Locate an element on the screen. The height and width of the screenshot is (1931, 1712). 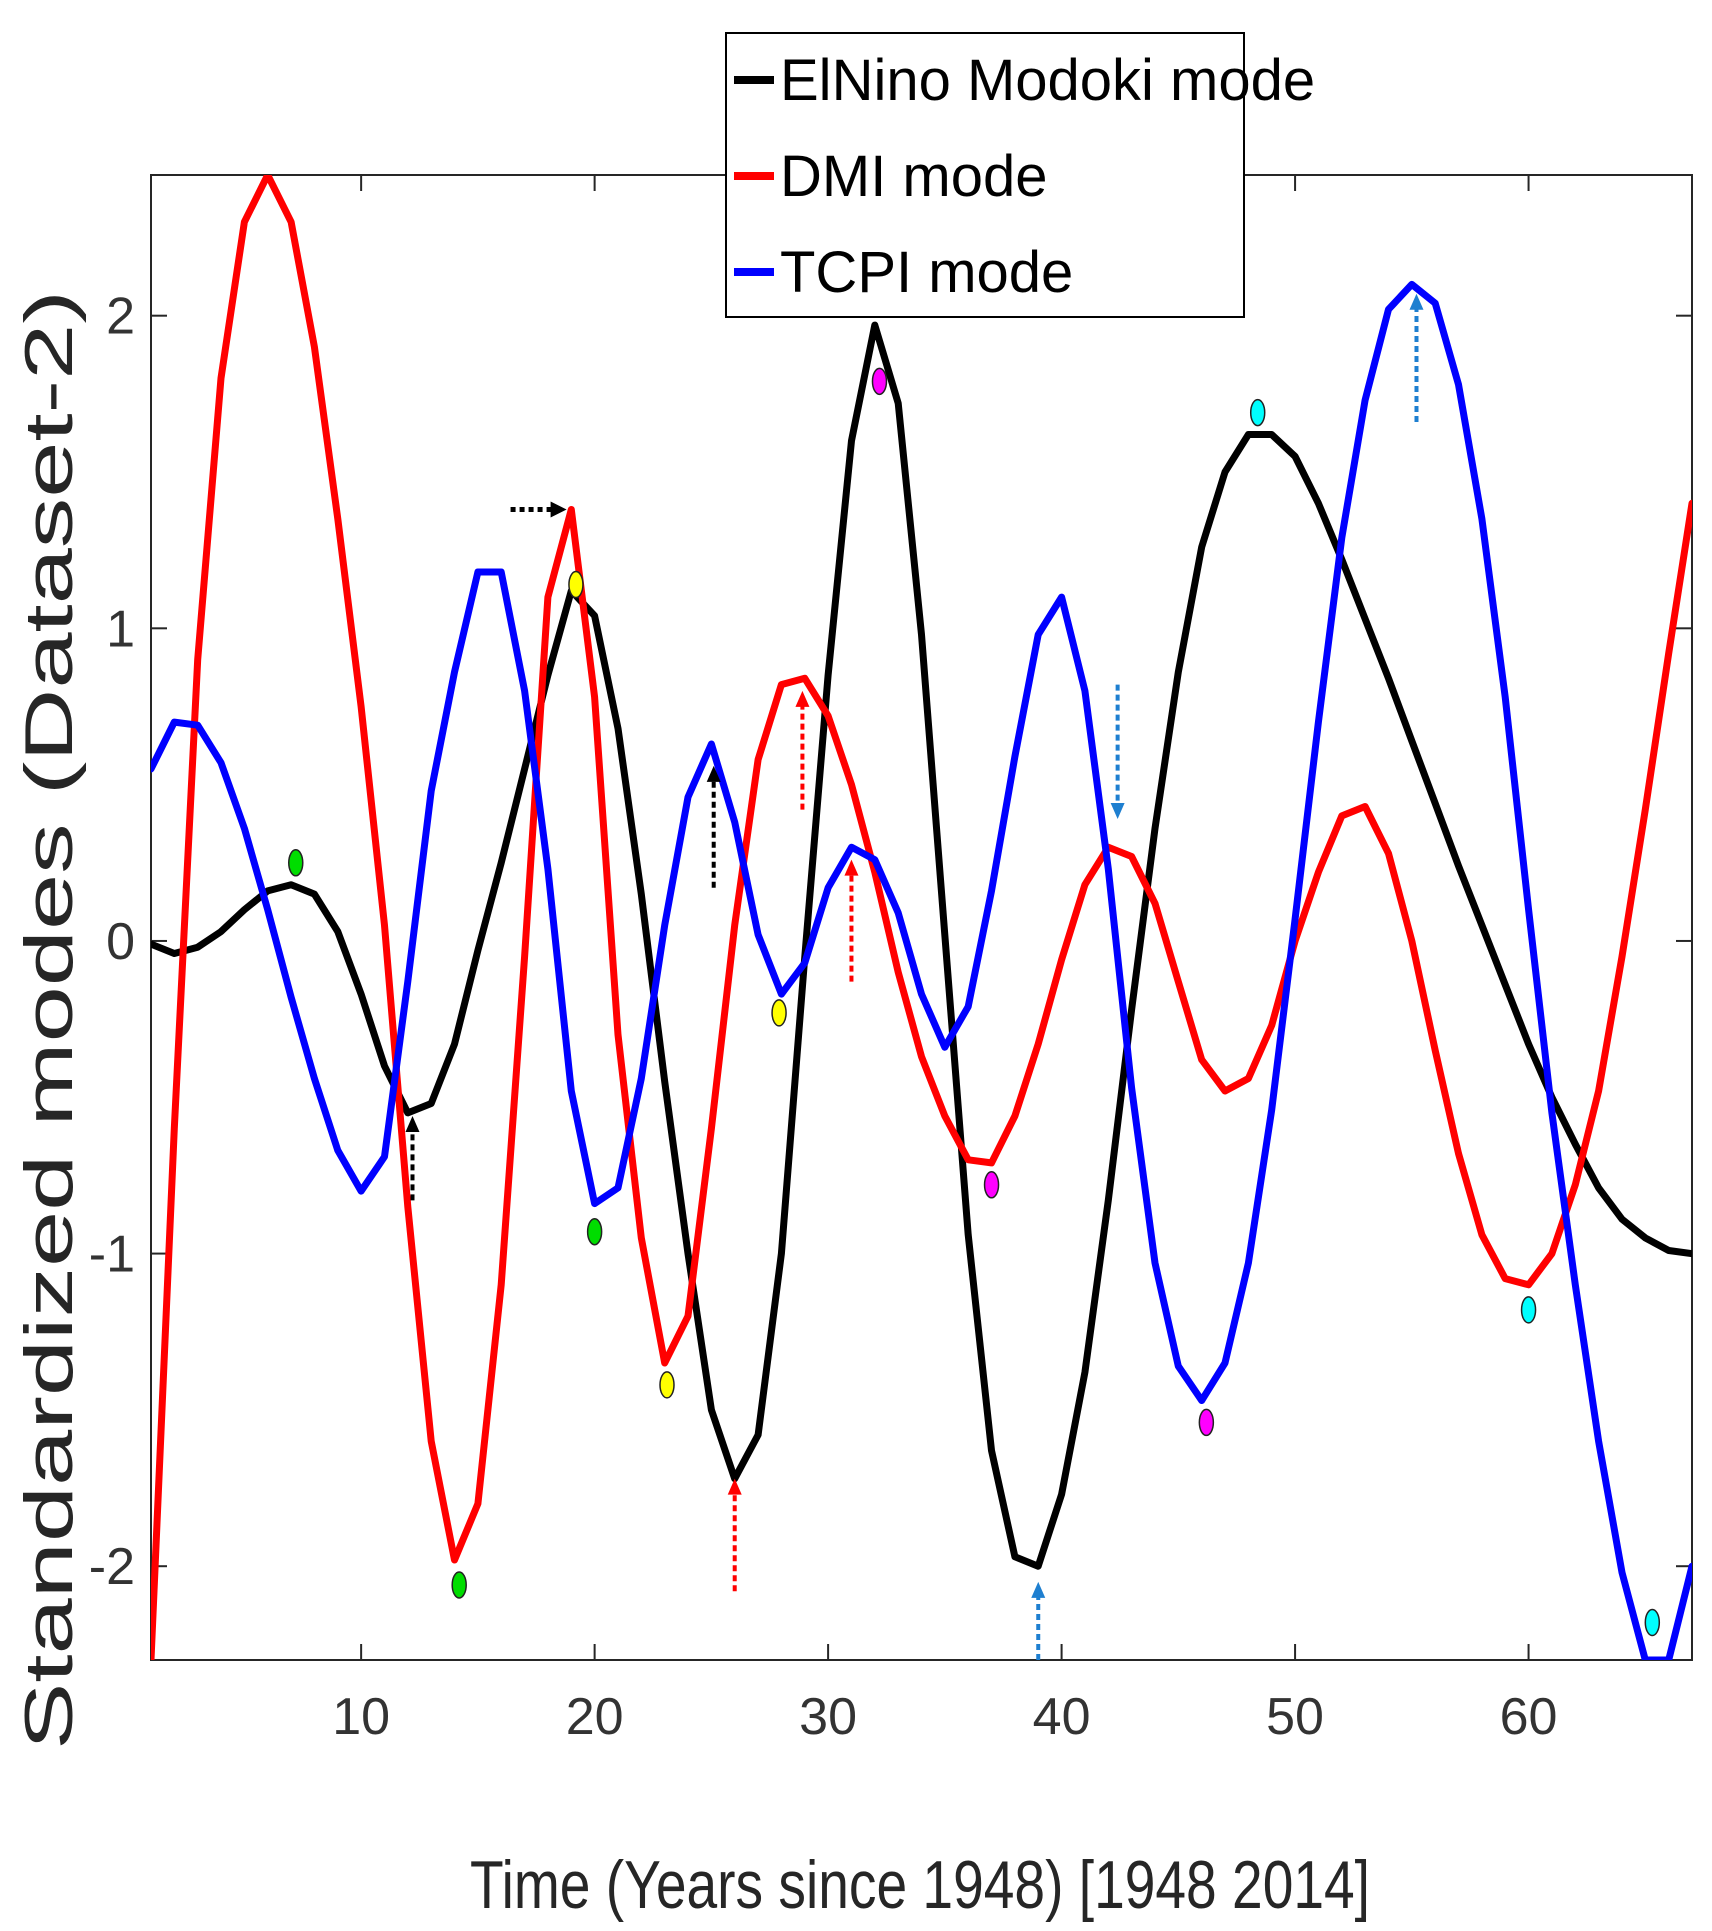
x-tick-label: 30 is located at coordinates (828, 1717).